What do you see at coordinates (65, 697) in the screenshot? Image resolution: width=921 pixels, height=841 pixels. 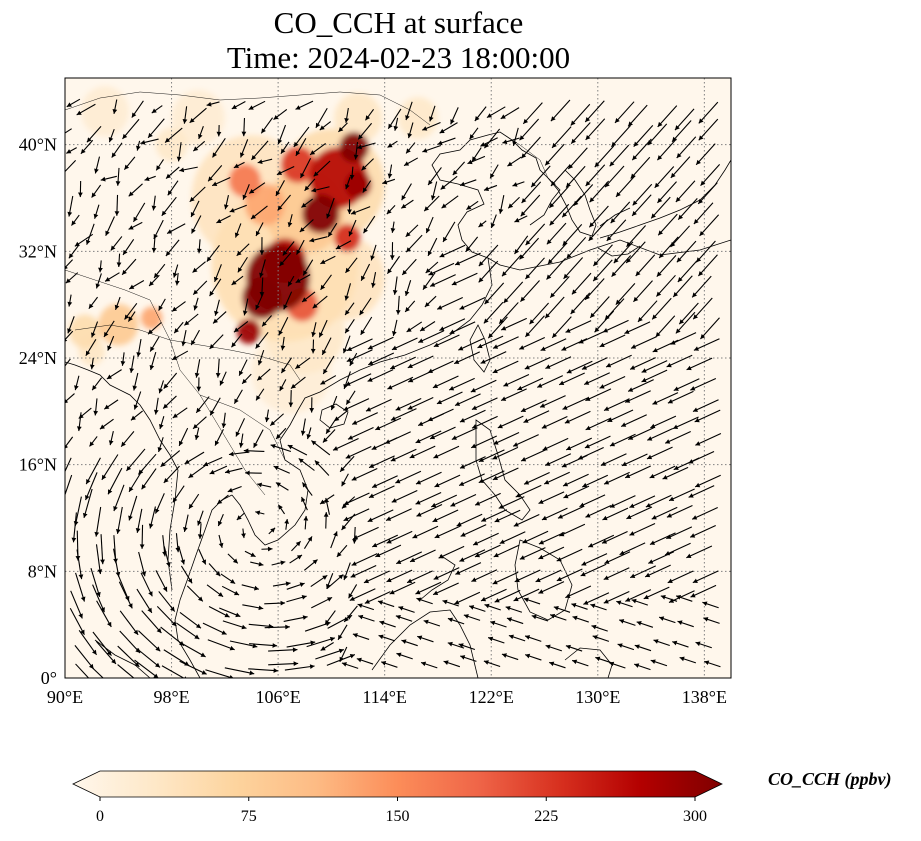 I see `lon-tick-label: 90°E` at bounding box center [65, 697].